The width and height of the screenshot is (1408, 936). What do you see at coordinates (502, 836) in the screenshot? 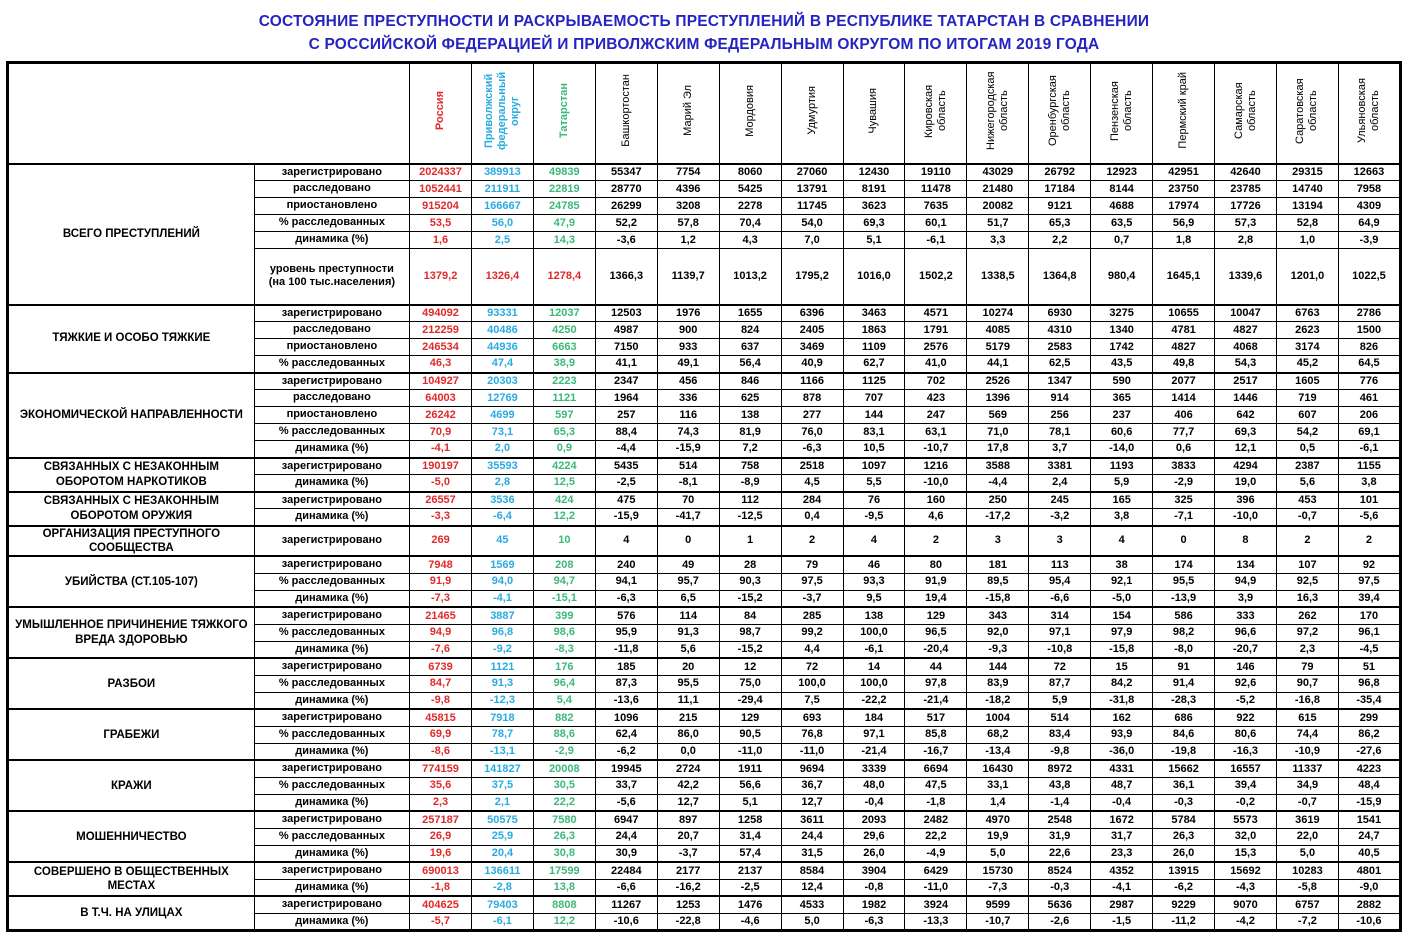
I see `value-cell: 25,9` at bounding box center [502, 836].